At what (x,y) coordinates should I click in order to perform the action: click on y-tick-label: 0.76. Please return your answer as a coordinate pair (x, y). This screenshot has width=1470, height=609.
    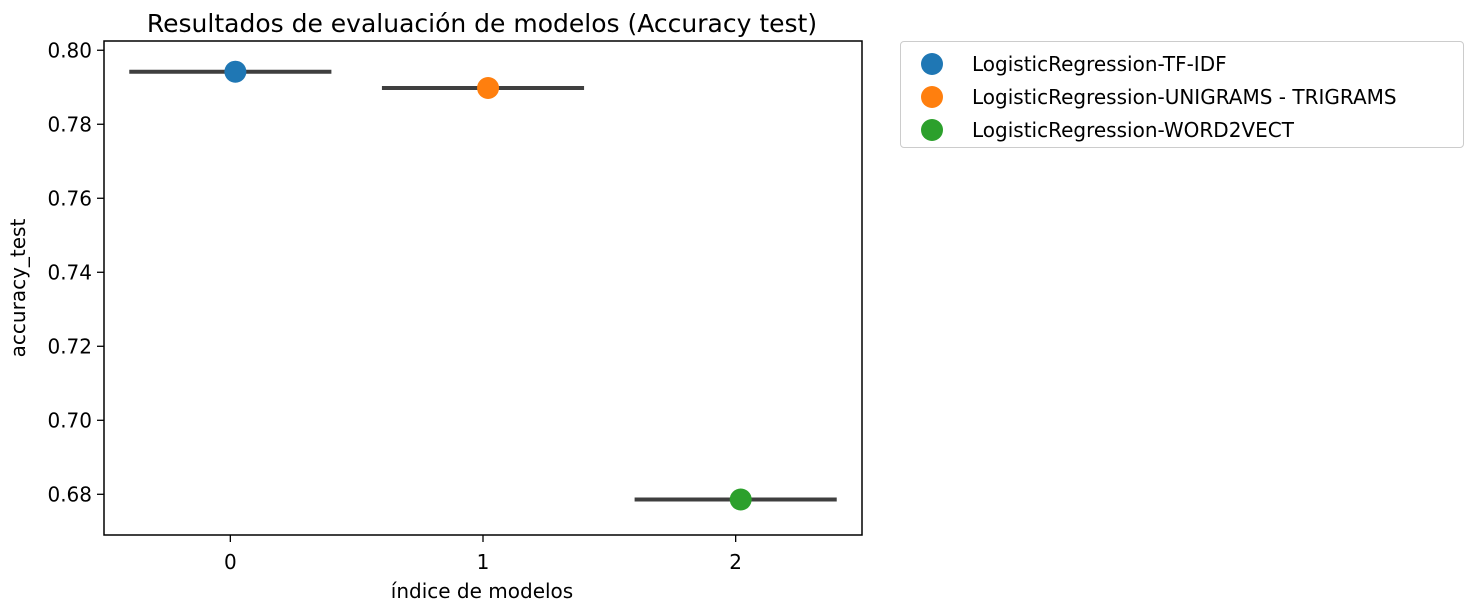
    Looking at the image, I should click on (69, 198).